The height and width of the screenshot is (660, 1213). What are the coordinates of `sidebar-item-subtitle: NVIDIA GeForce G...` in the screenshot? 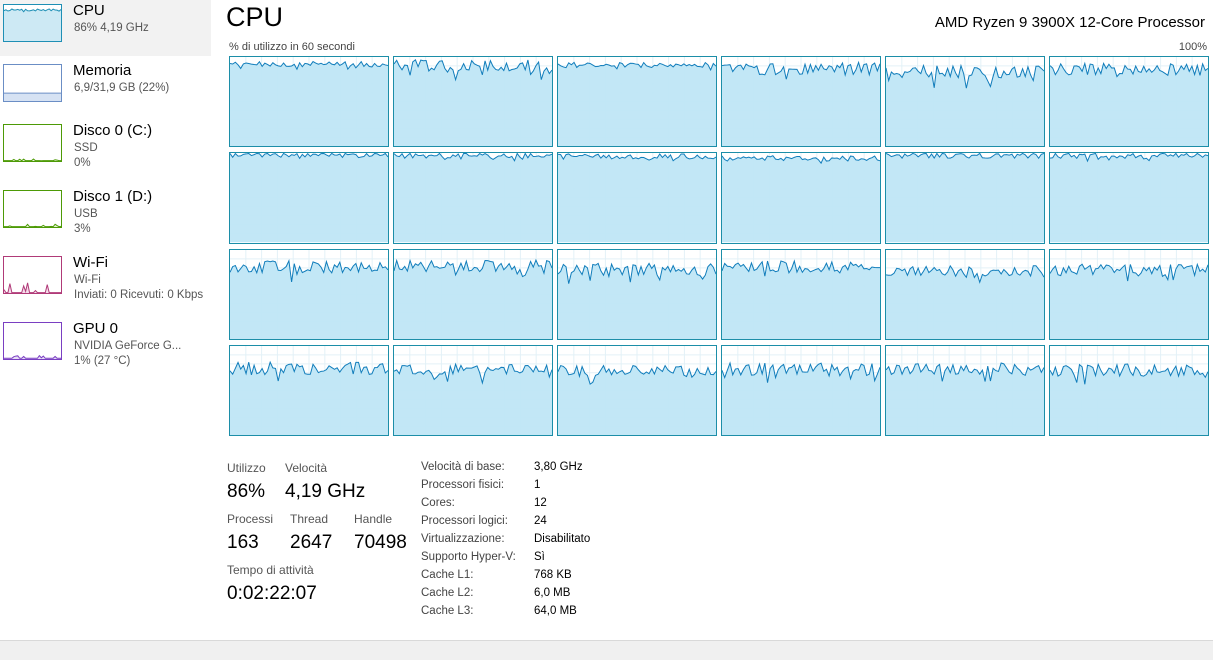 It's located at (128, 346).